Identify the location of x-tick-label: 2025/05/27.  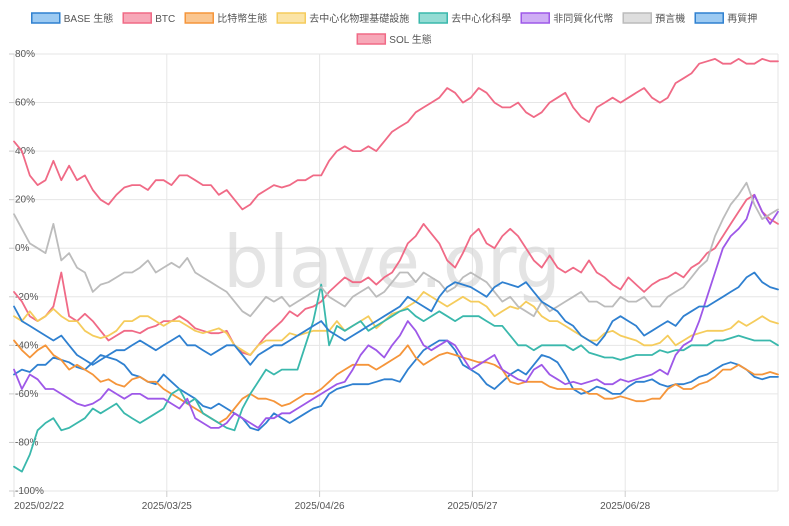
(472, 506).